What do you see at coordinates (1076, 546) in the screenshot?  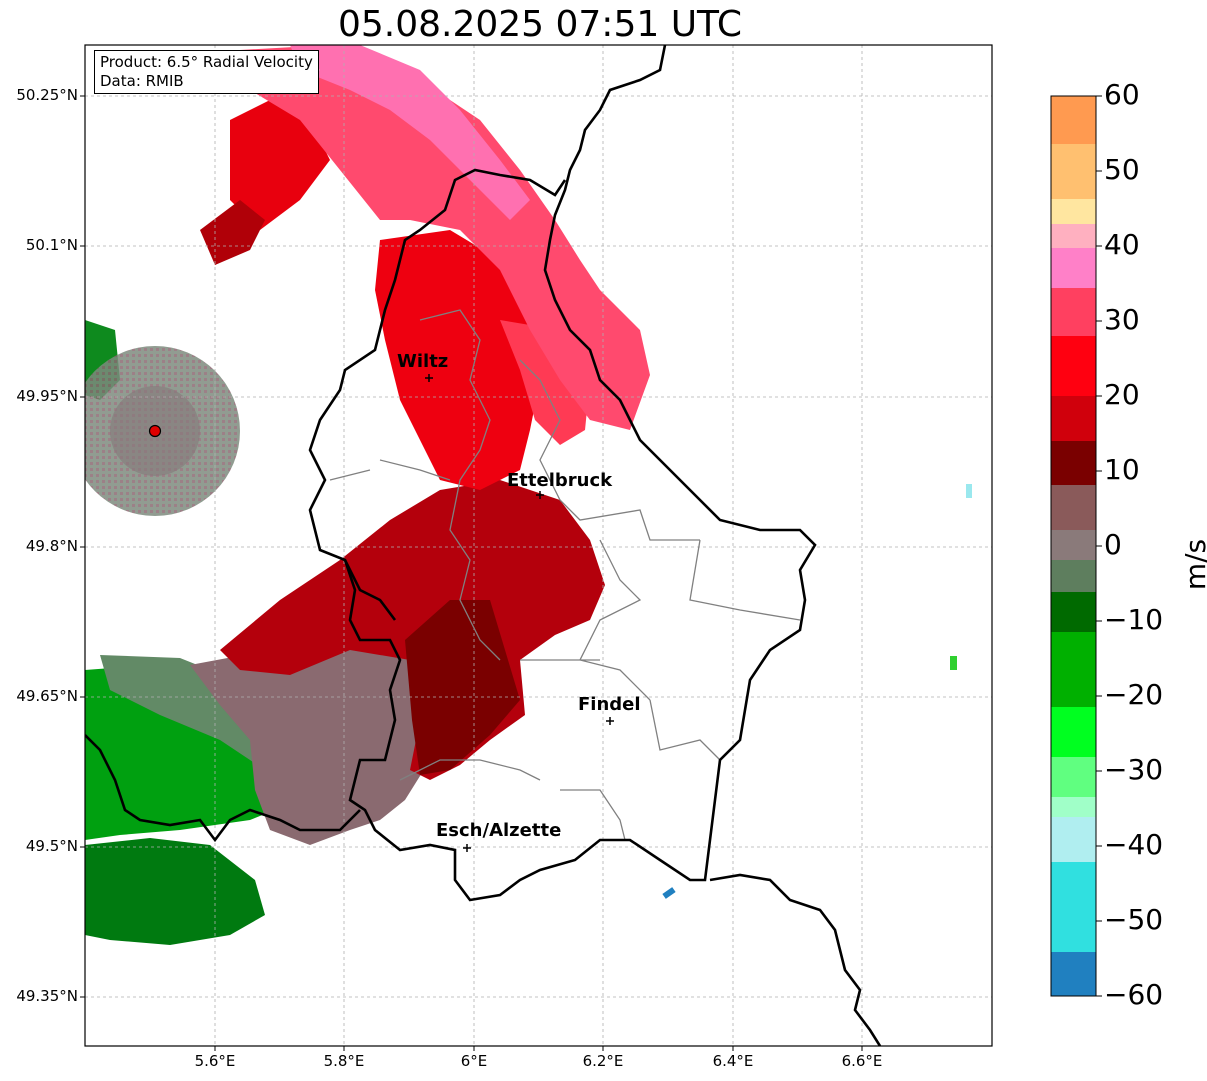 I see `colorbar` at bounding box center [1076, 546].